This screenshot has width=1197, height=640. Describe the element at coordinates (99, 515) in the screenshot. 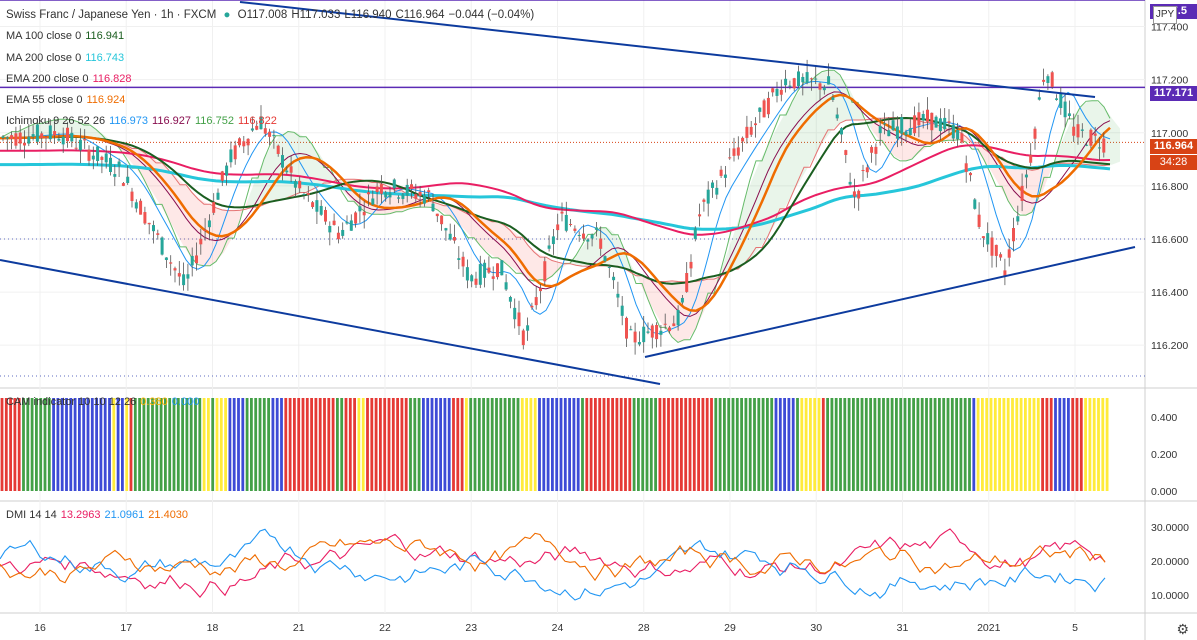

I see `dmi-legend: DMI 14 14 13.2963 21.0961 21.4030` at that location.